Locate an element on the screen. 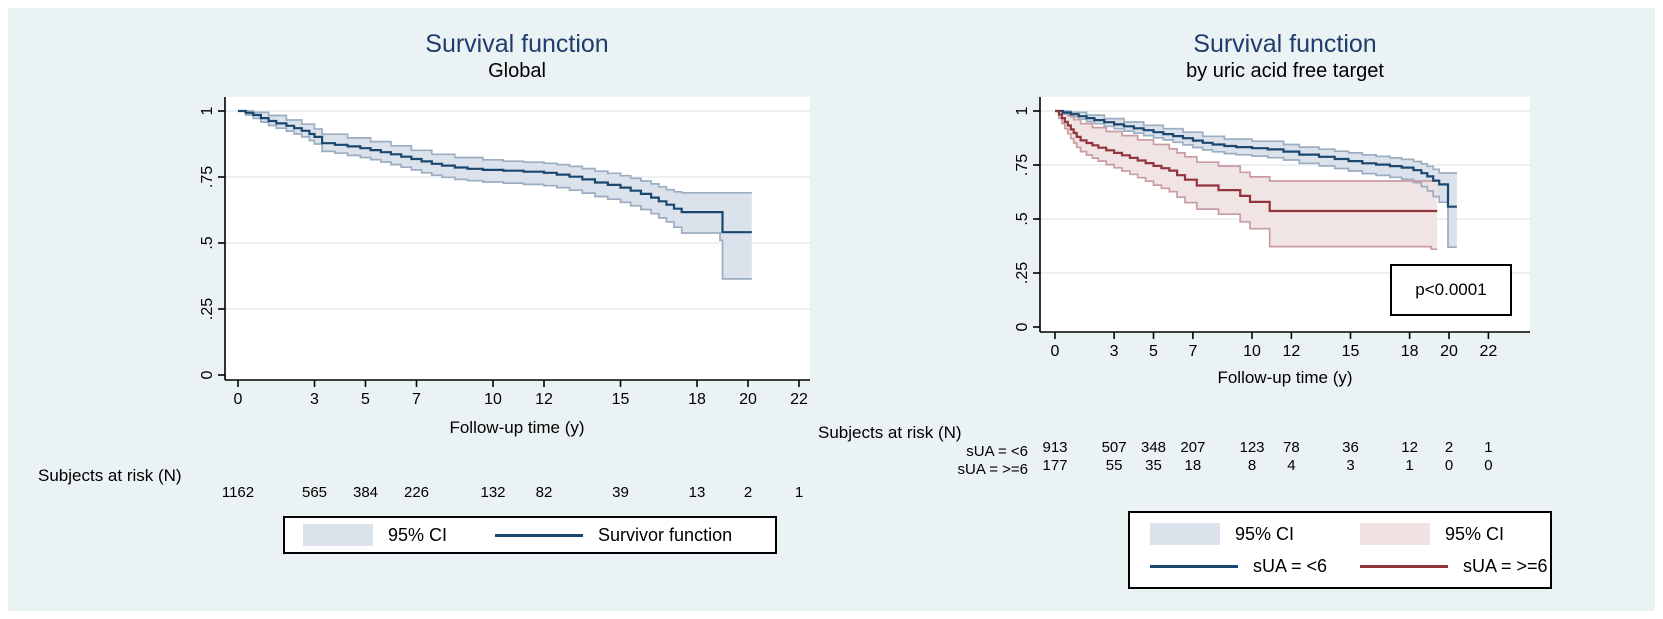 The height and width of the screenshot is (619, 1663). legend-cell-sua-lt6: sUA = <6 is located at coordinates (1235, 566).